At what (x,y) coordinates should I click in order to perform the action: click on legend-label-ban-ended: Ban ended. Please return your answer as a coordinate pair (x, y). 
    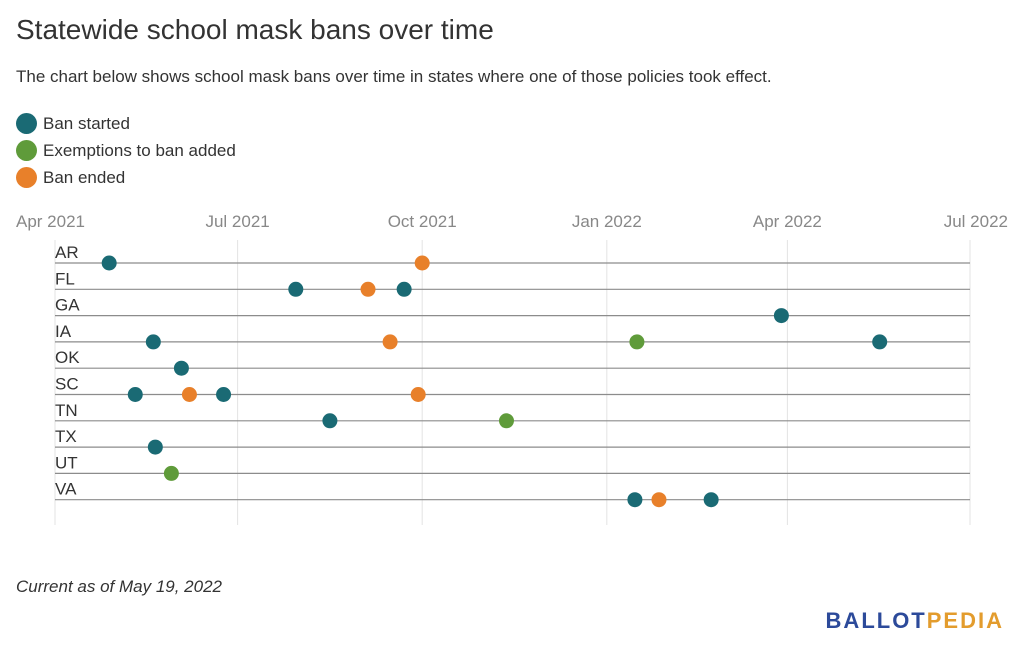
    Looking at the image, I should click on (84, 177).